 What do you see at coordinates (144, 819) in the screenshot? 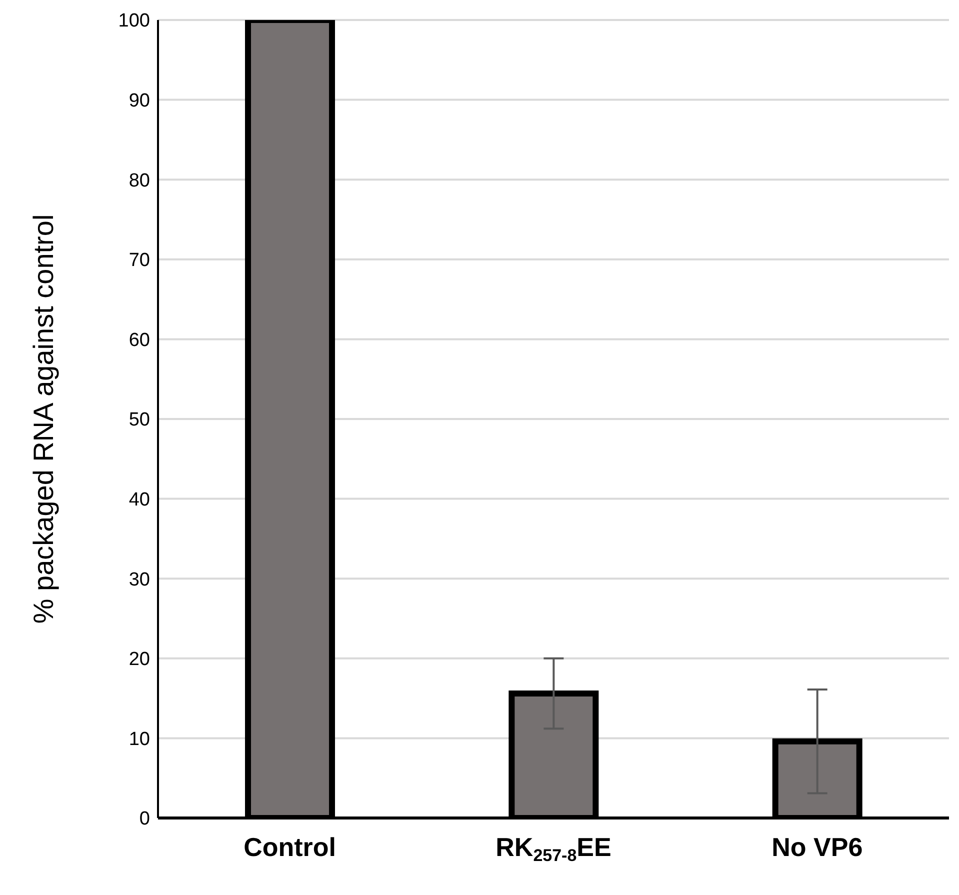
I see `y-tick-label: 0` at bounding box center [144, 819].